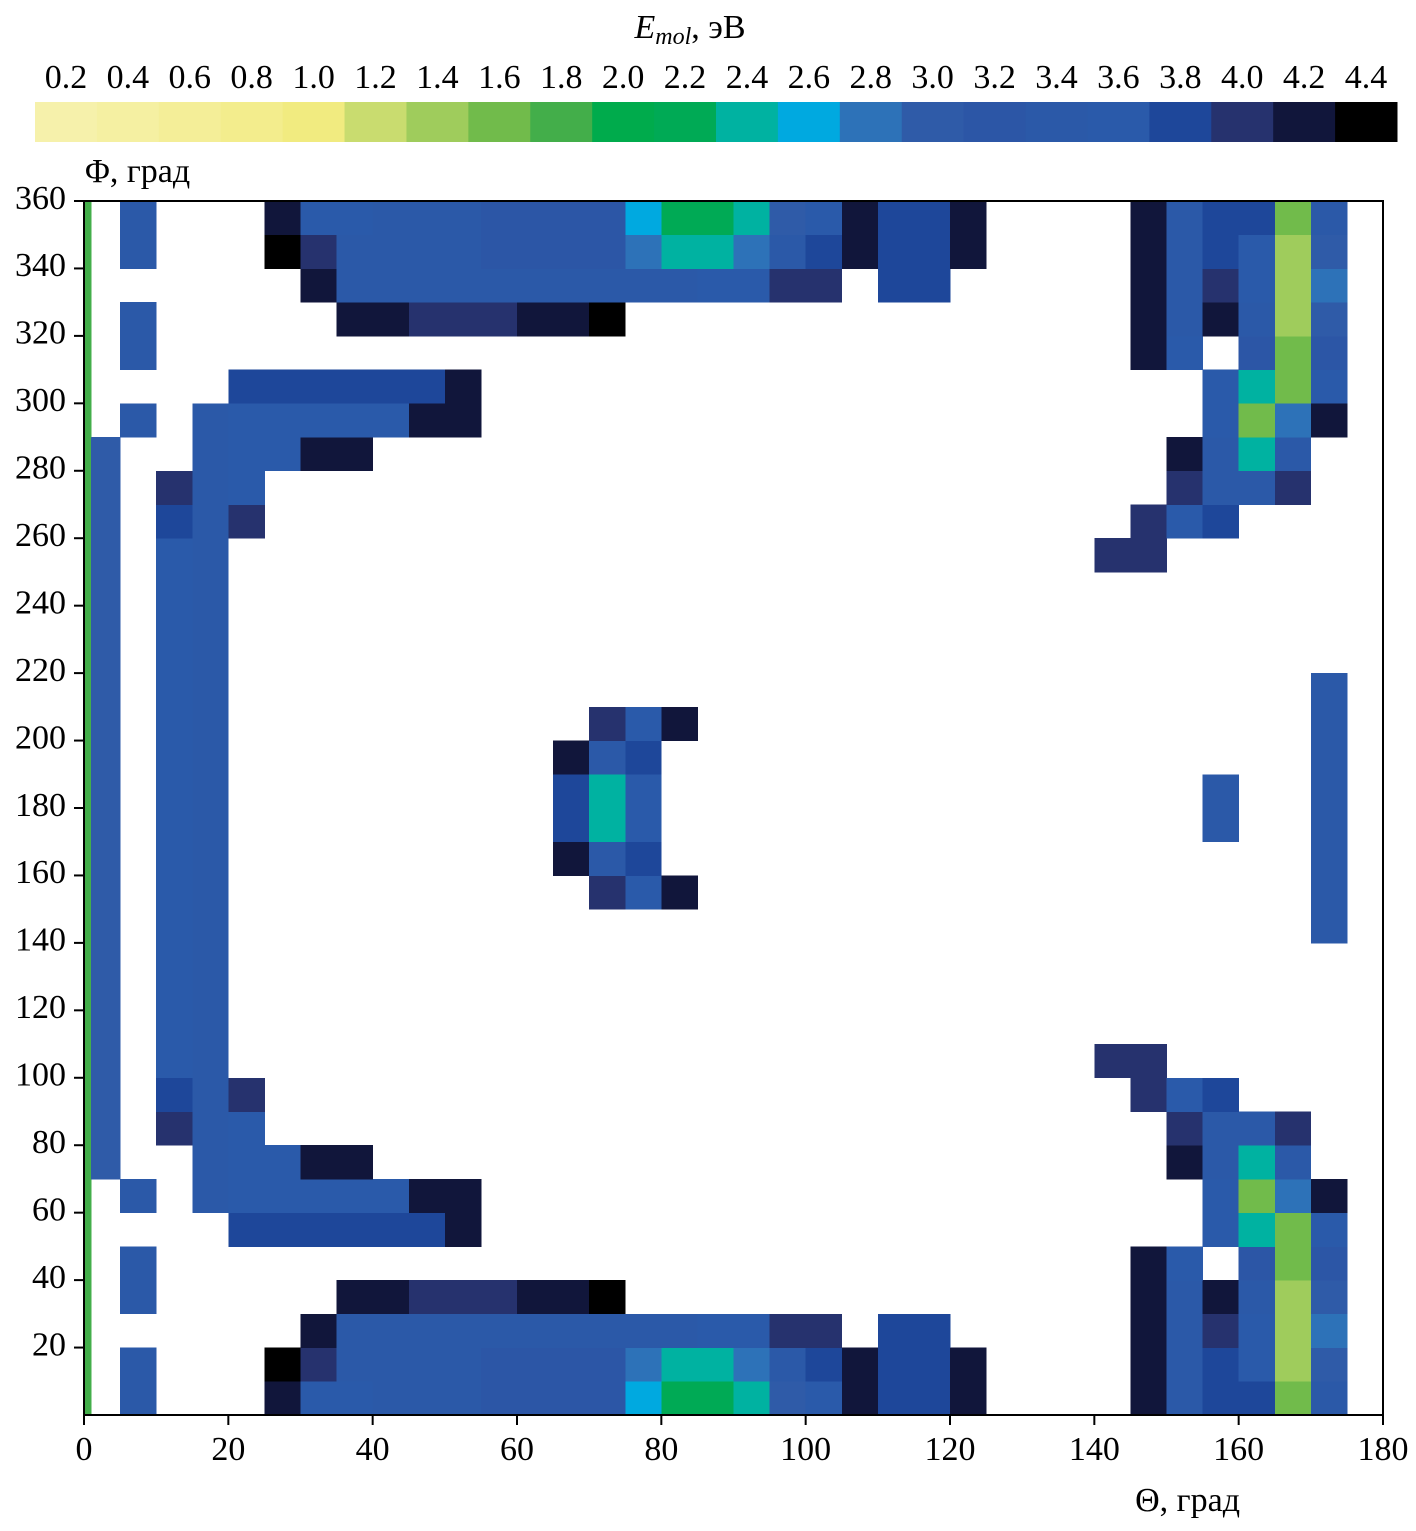 The image size is (1416, 1531). What do you see at coordinates (747, 77) in the screenshot?
I see `colorbar-tick-label: 2.4` at bounding box center [747, 77].